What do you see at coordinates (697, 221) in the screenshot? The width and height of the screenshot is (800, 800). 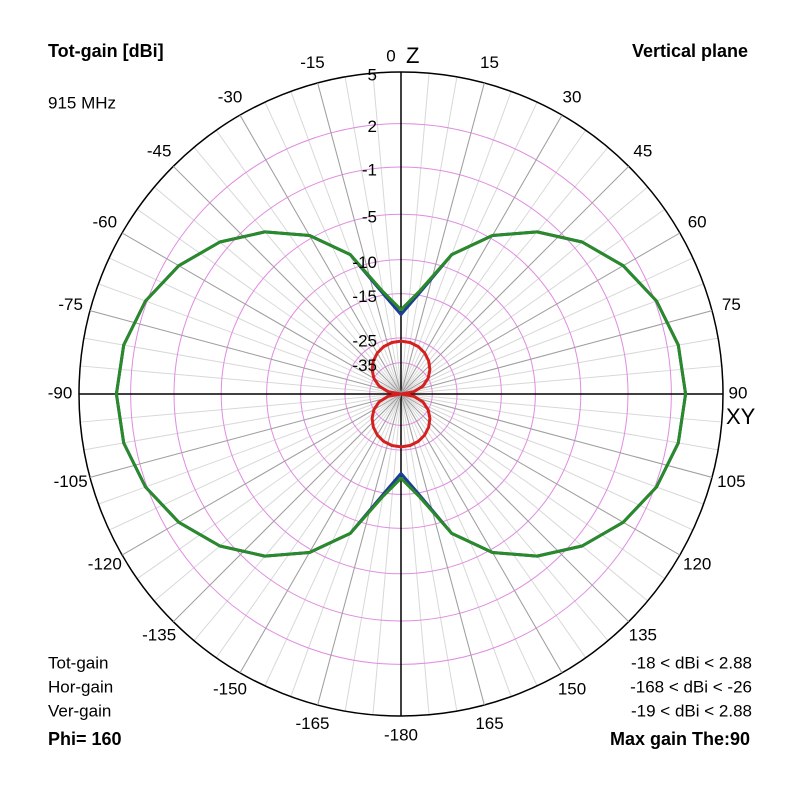 I see `angle-tick-label: 60` at bounding box center [697, 221].